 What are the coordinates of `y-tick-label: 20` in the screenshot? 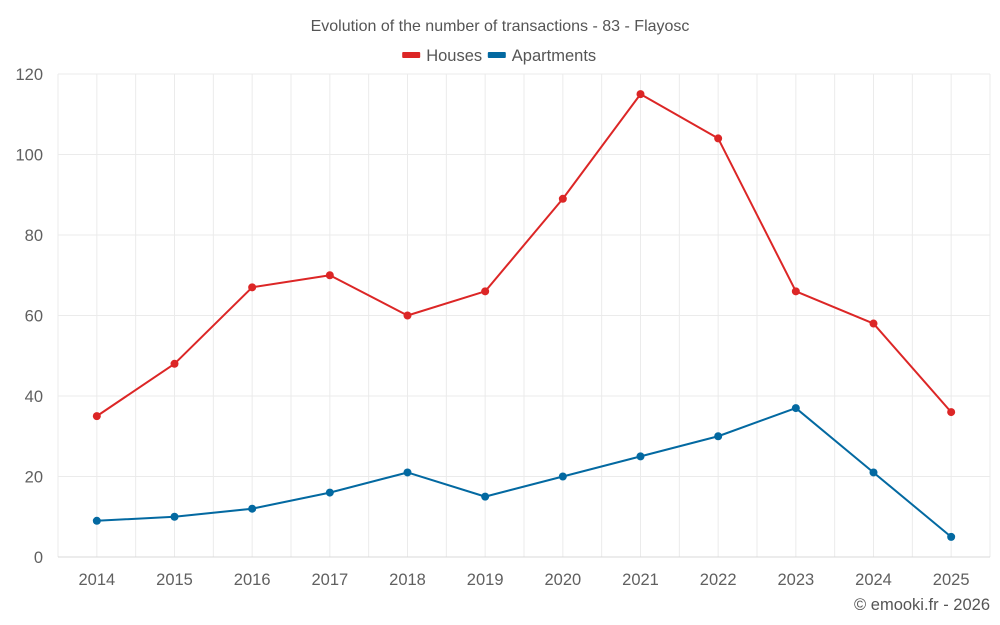 It's located at (34, 478).